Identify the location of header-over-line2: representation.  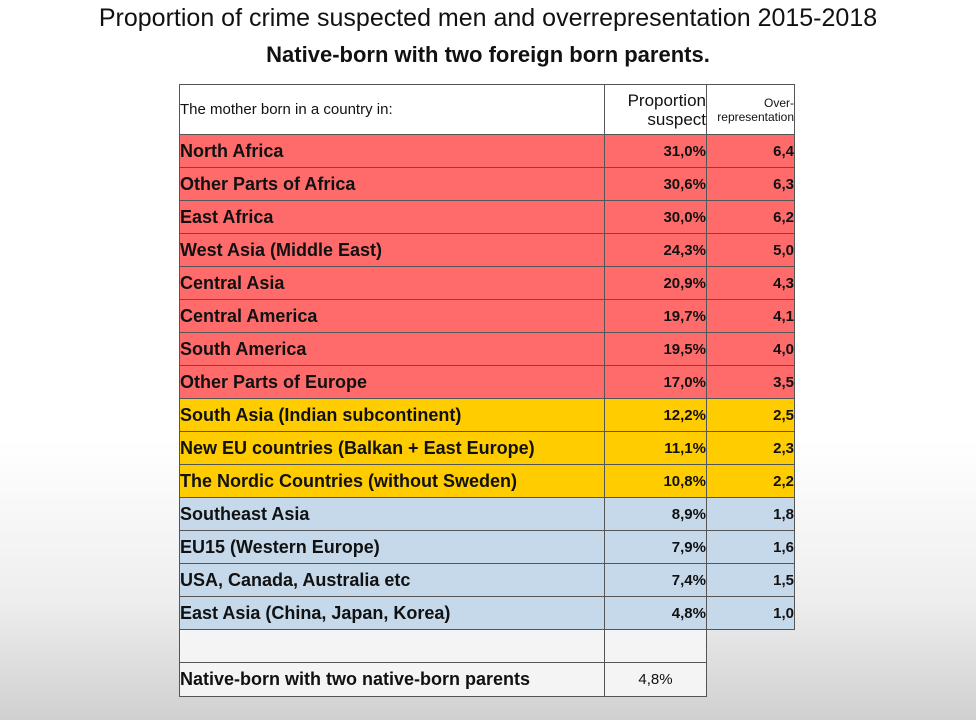
(755, 116).